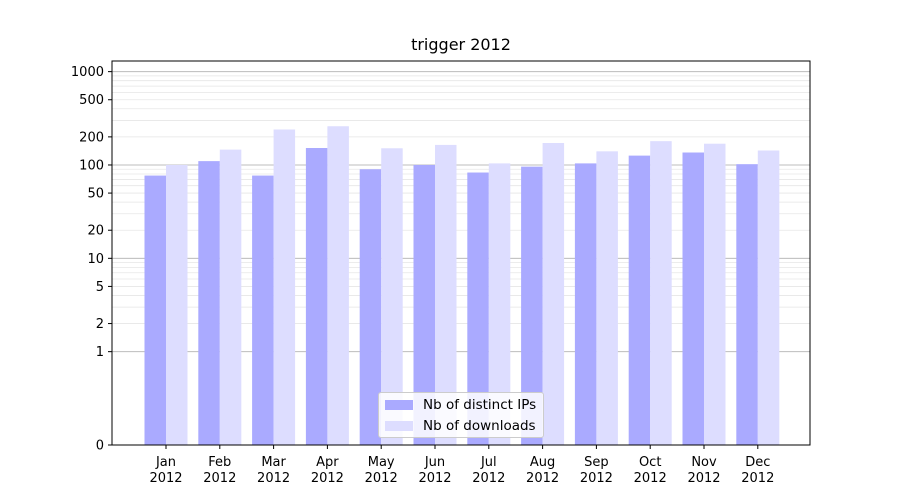  Describe the element at coordinates (165, 470) in the screenshot. I see `x-tick-label: Jan 2012` at that location.